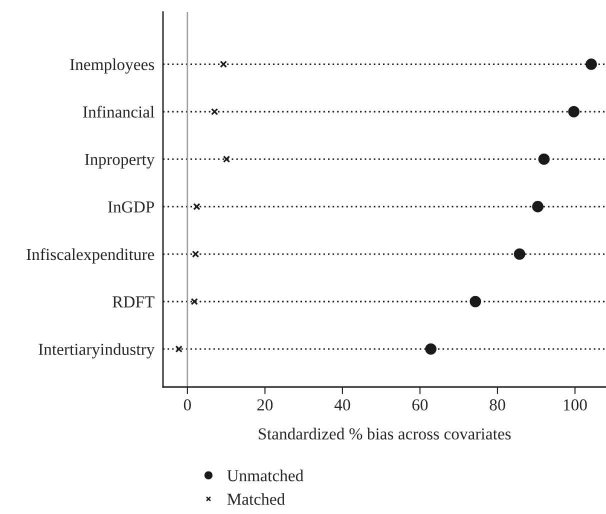 The height and width of the screenshot is (514, 606). Describe the element at coordinates (256, 499) in the screenshot. I see `legend-label: Matched` at that location.